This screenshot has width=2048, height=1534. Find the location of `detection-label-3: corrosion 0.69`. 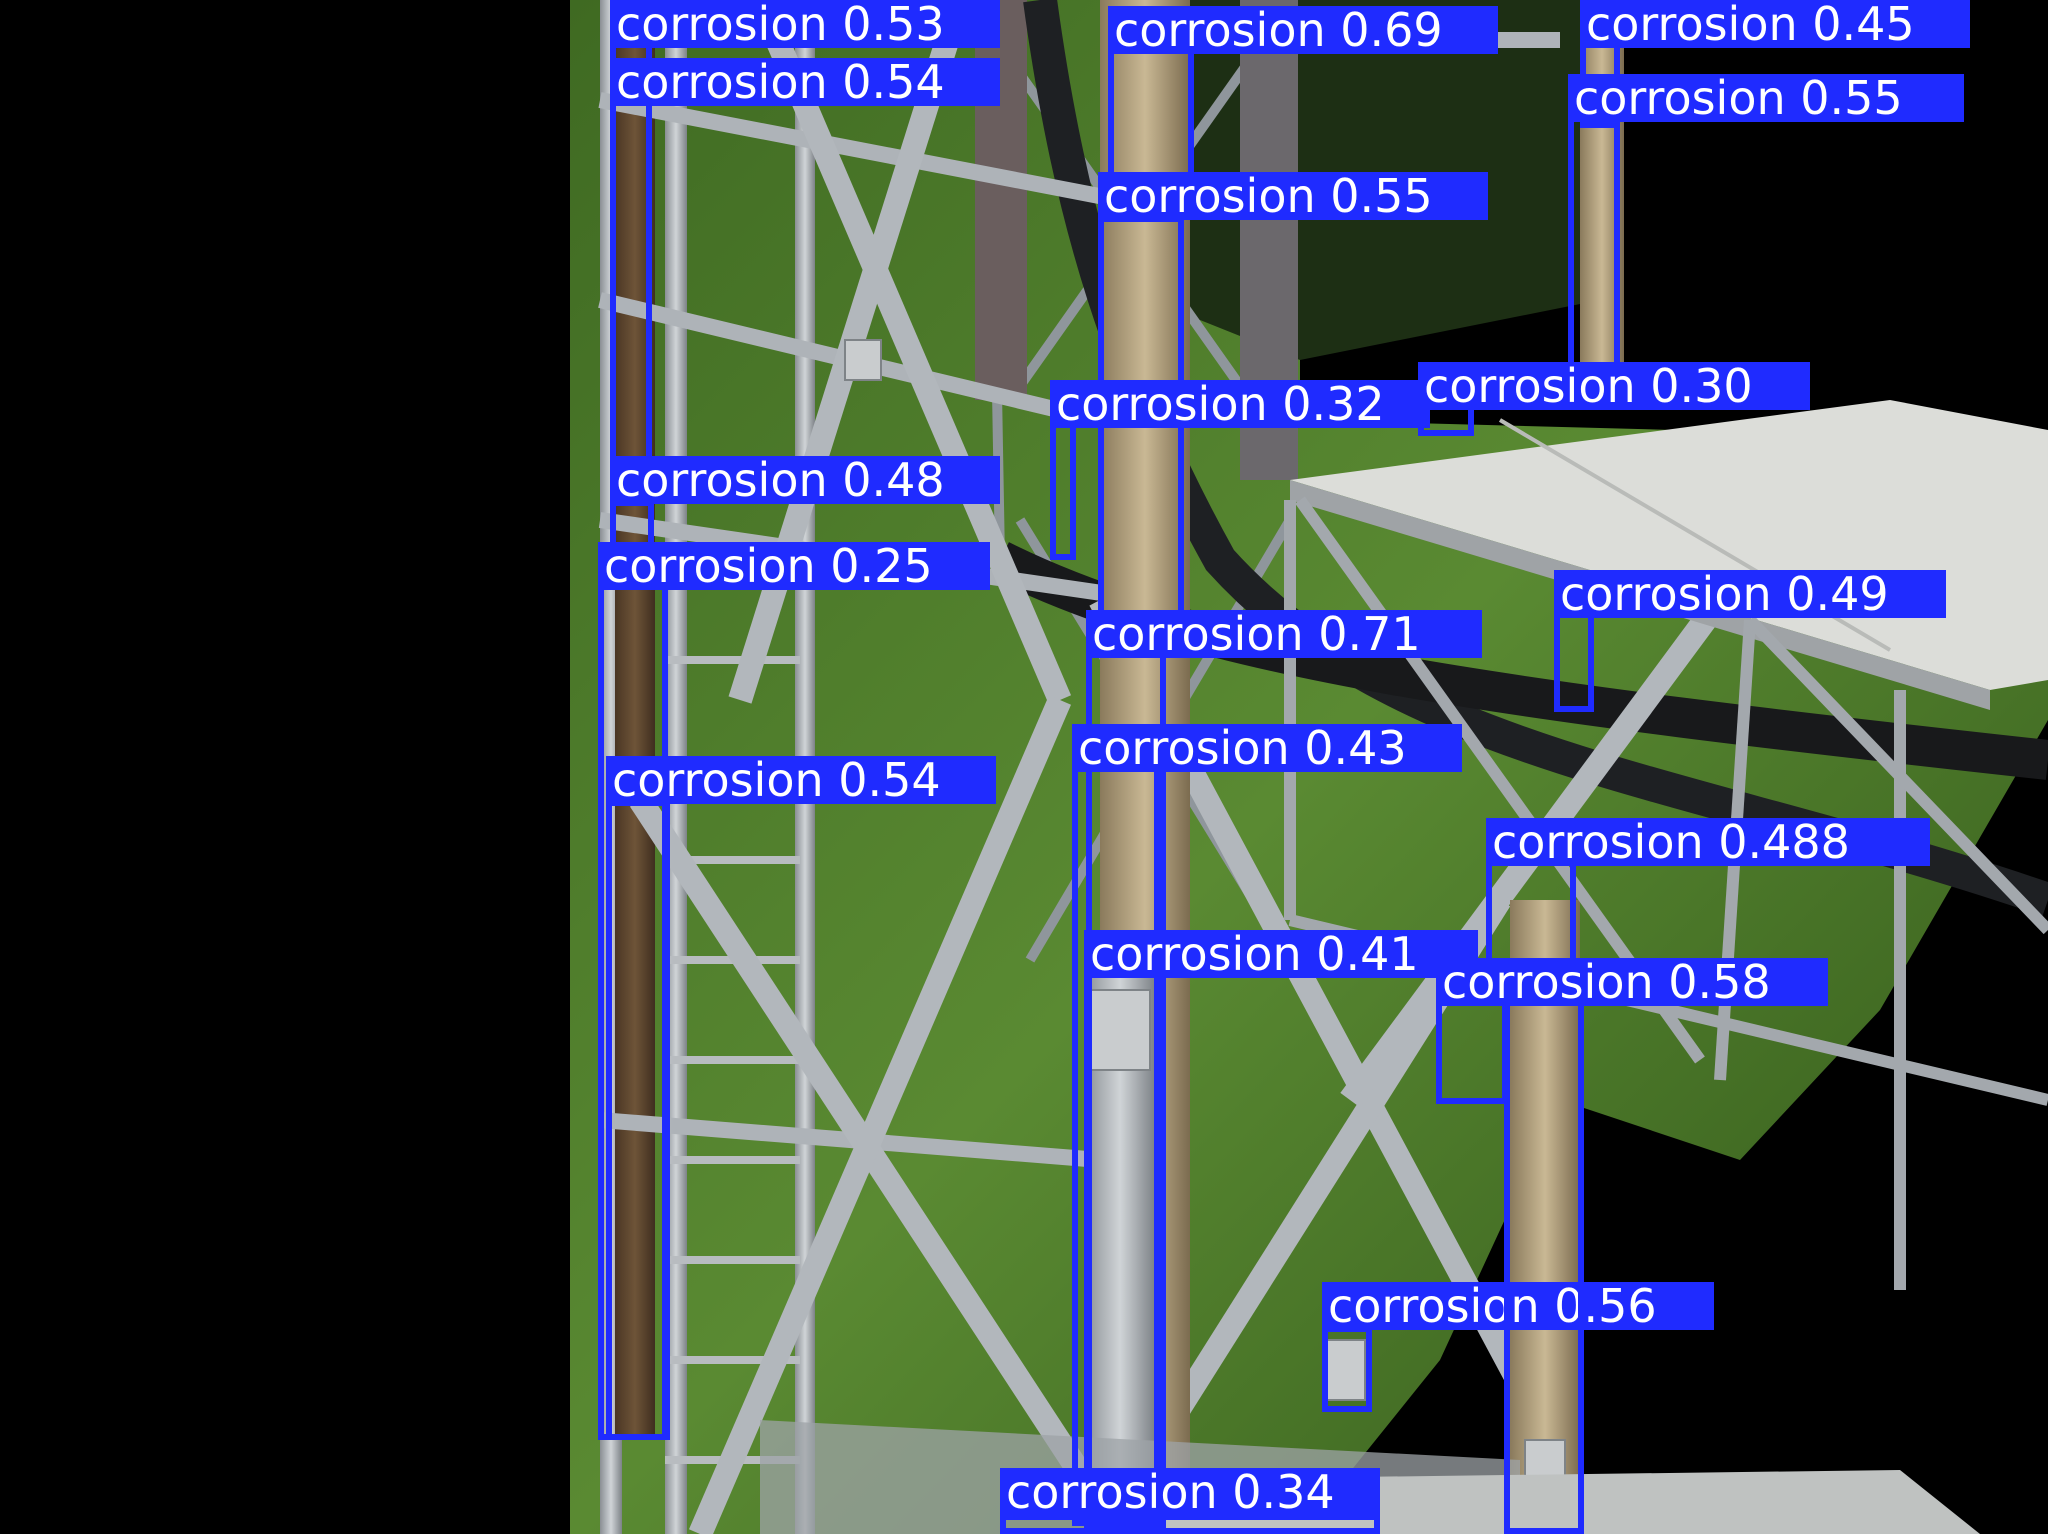

detection-label-3: corrosion 0.69 is located at coordinates (1303, 30).